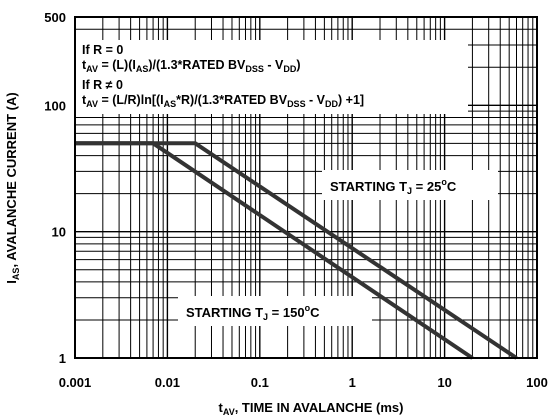 Image resolution: width=552 pixels, height=418 pixels. I want to click on x-tick-label: 0.1, so click(260, 382).